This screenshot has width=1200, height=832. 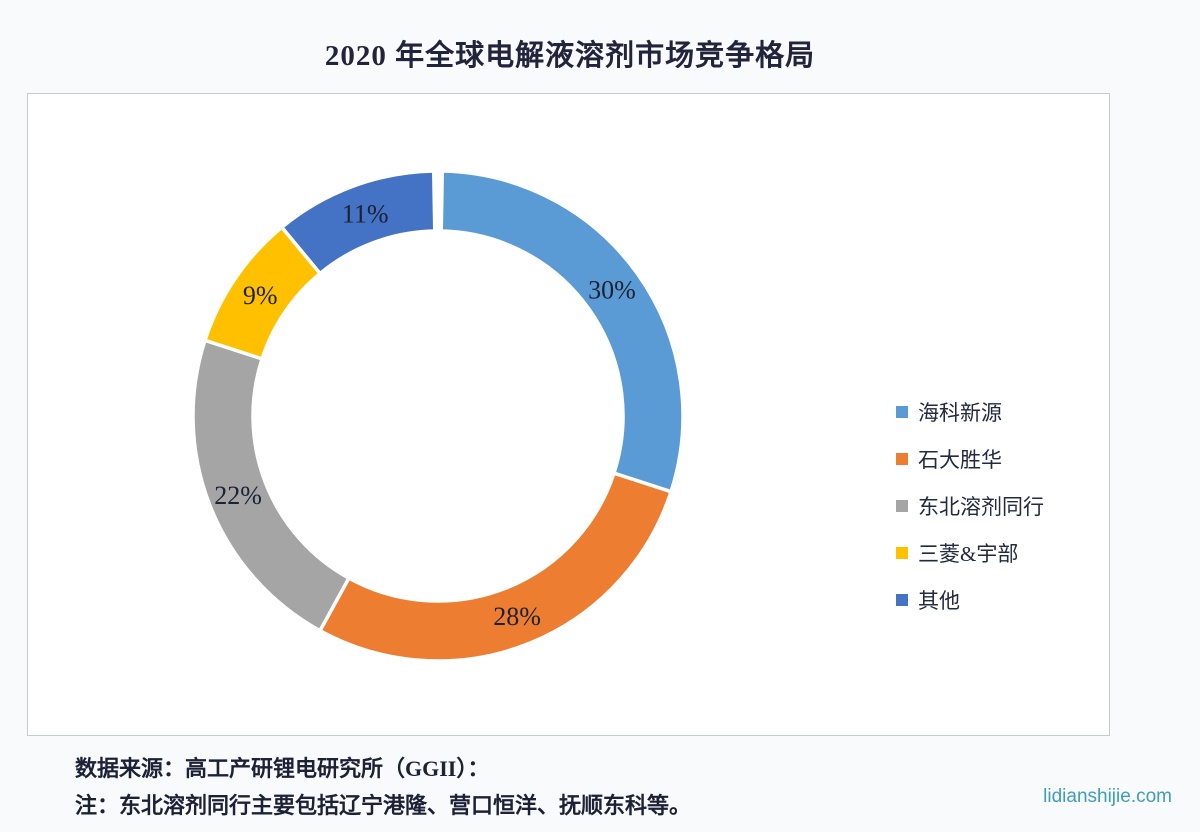 I want to click on legend-item-1: 石大胜华, so click(x=970, y=458).